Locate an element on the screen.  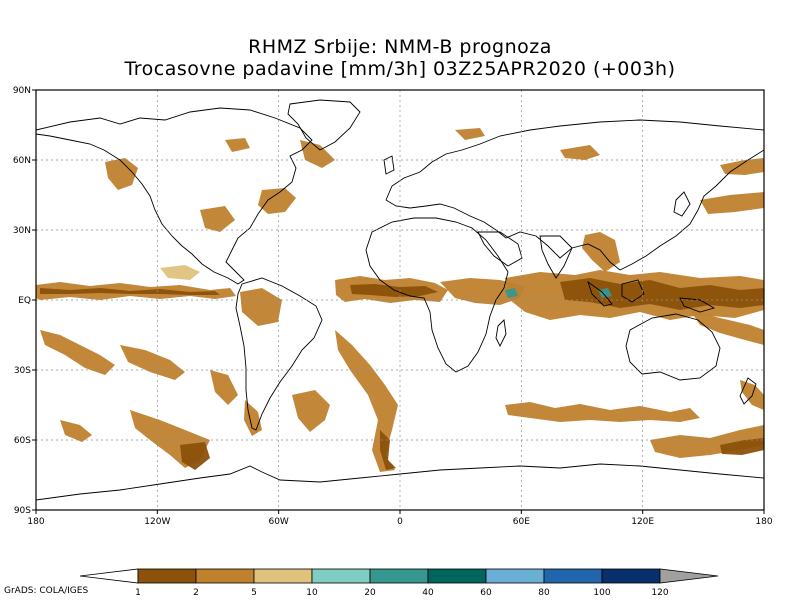
y-tick-label: 30N is located at coordinates (22, 231).